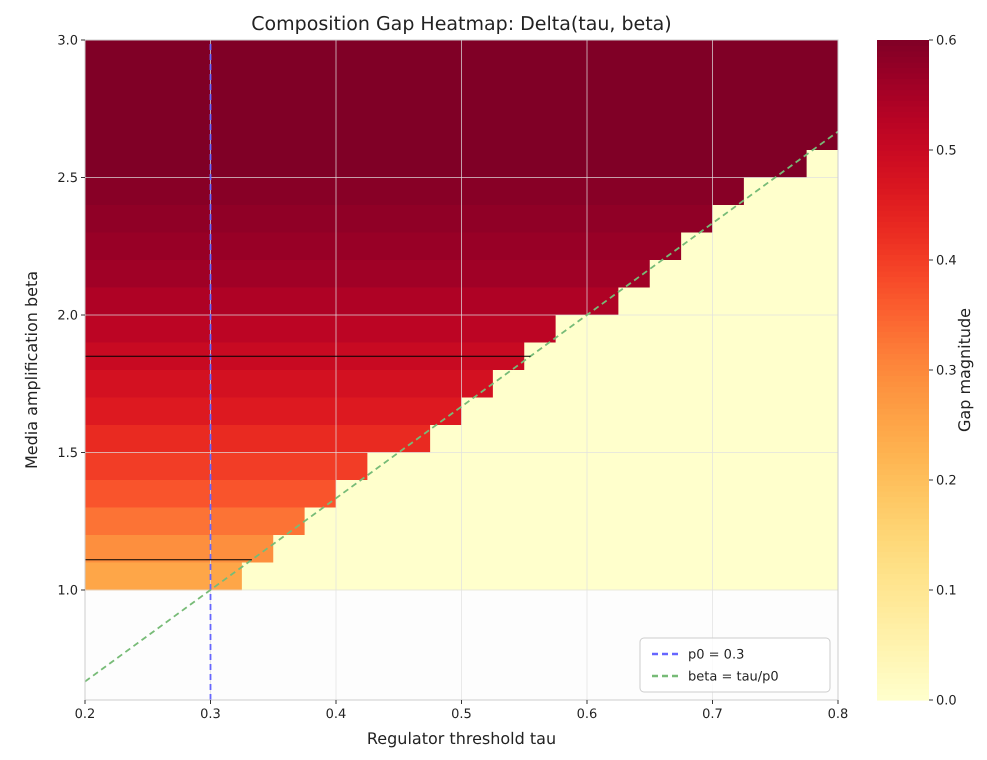 This screenshot has width=987, height=760. Describe the element at coordinates (67, 591) in the screenshot. I see `y-tick-label: 1.0` at that location.